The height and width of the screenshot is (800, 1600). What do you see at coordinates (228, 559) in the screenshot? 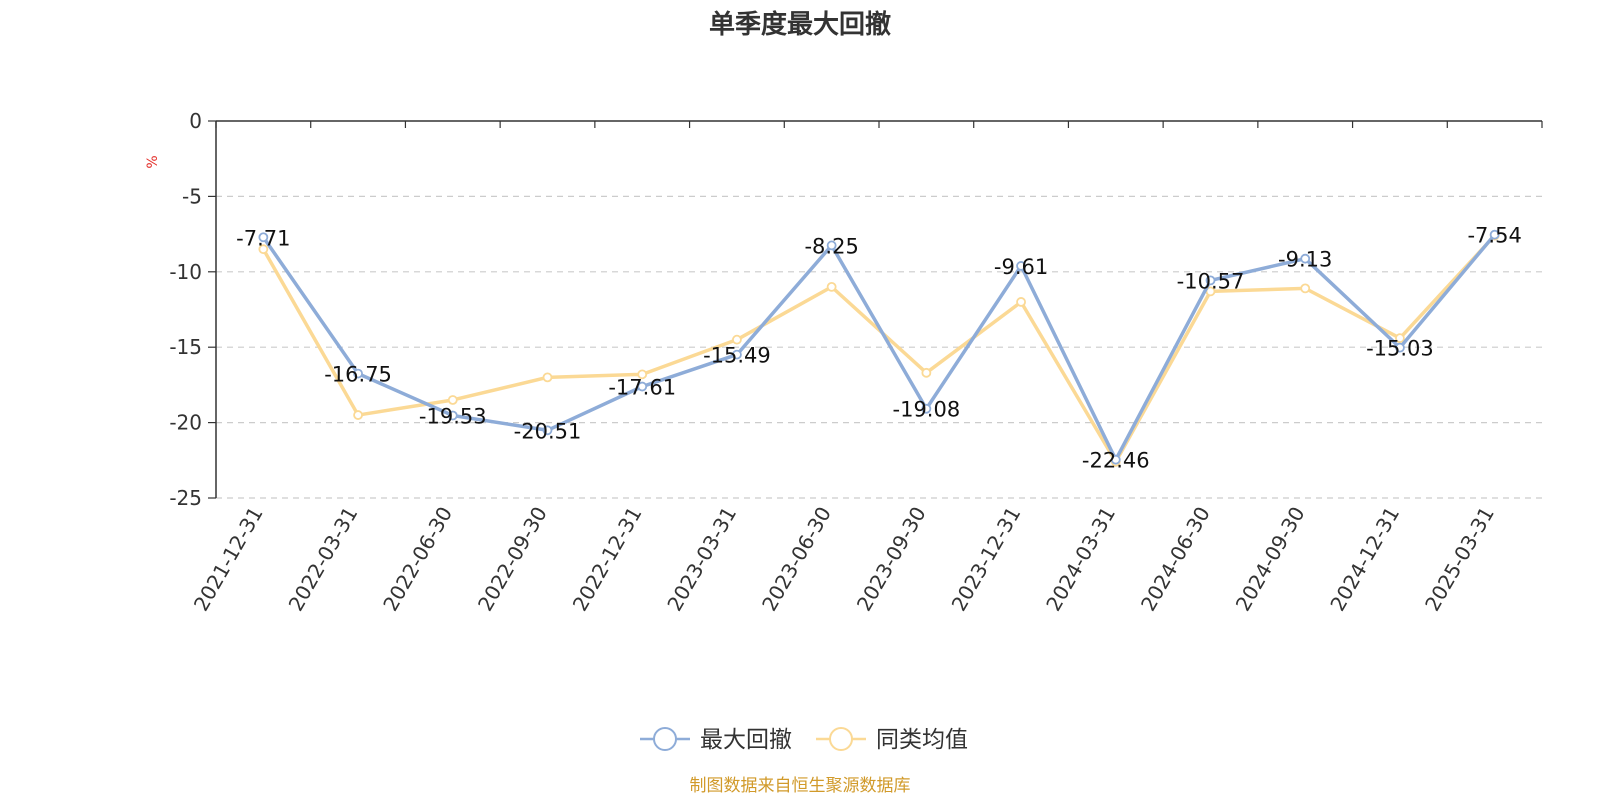
I see `x-tick-label: 2021-12-31` at bounding box center [228, 559].